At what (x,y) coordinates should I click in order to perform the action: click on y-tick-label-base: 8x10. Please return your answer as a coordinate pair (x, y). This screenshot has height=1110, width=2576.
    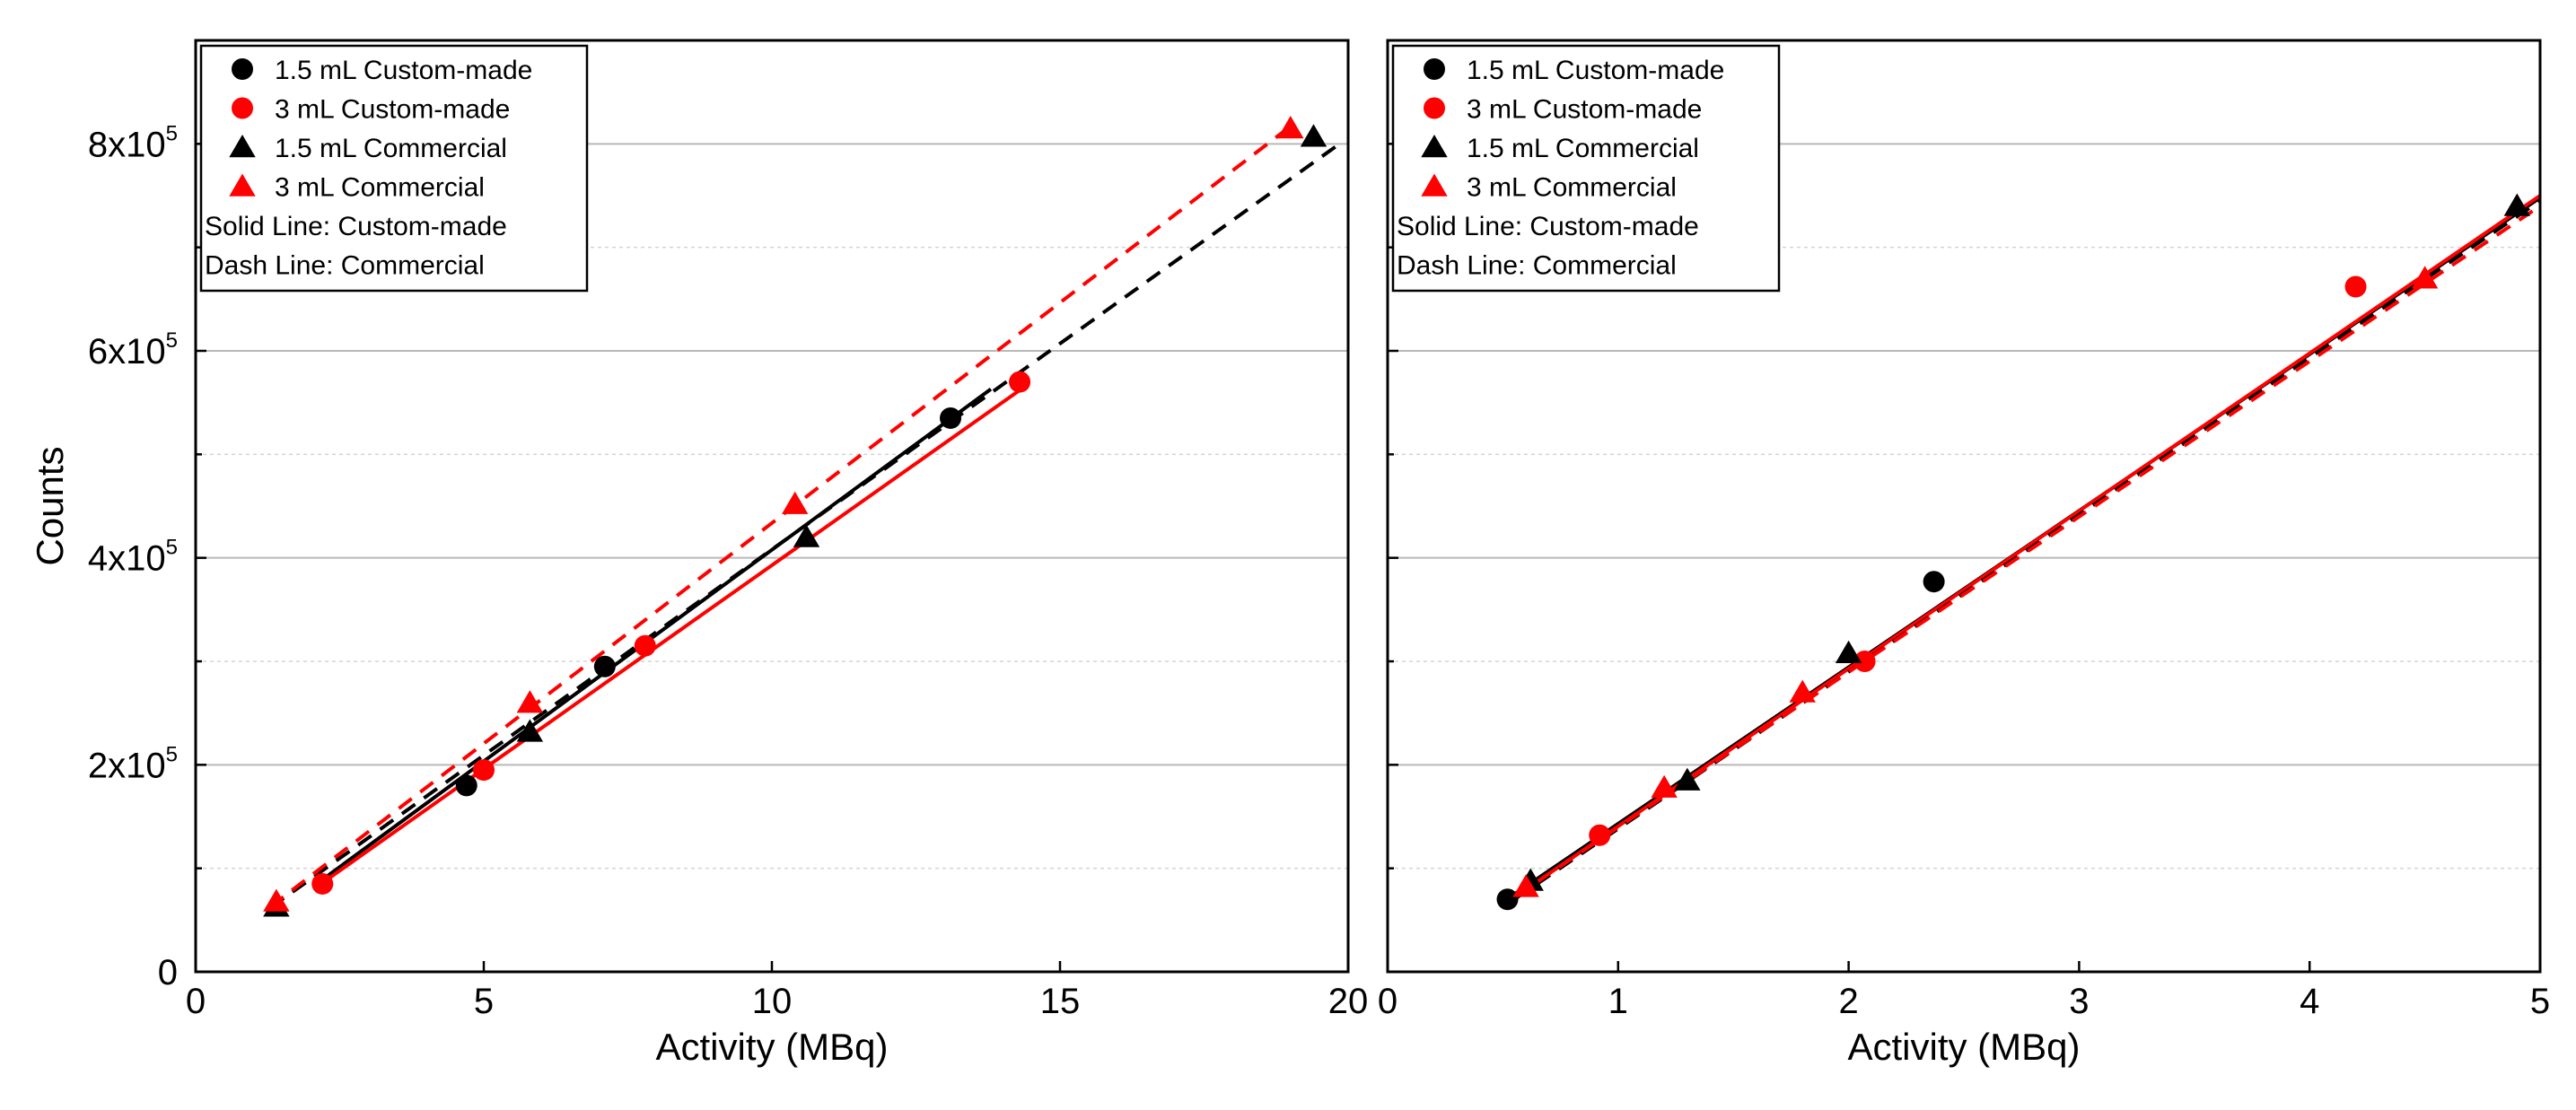
    Looking at the image, I should click on (127, 144).